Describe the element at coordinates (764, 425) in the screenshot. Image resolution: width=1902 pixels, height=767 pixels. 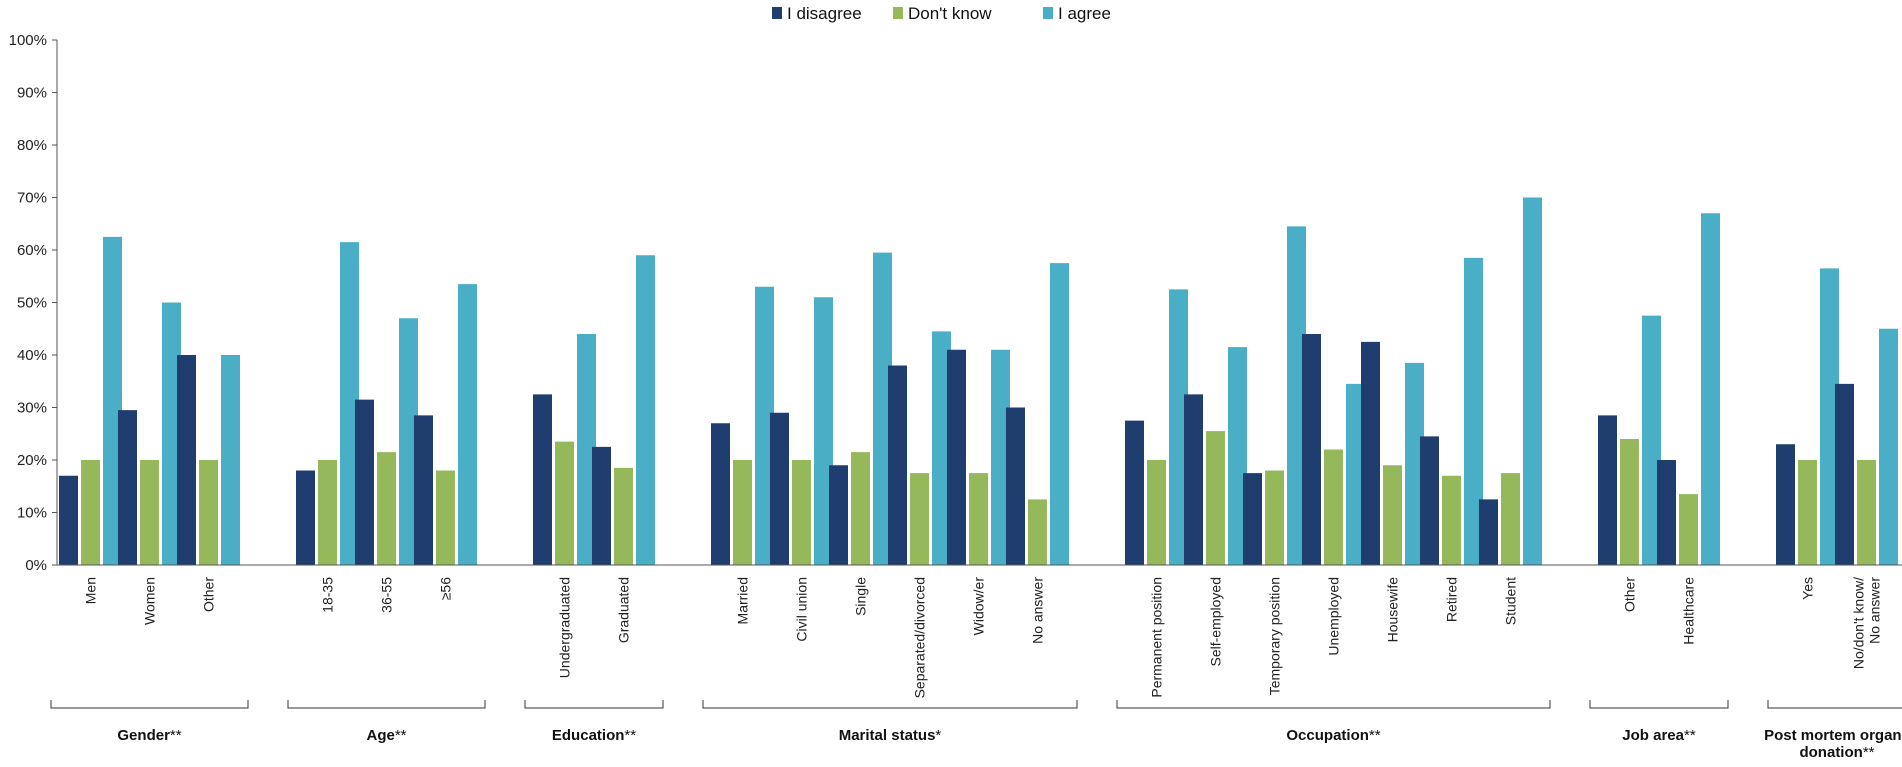
I see `bar-marital-status-married-i-agree` at that location.